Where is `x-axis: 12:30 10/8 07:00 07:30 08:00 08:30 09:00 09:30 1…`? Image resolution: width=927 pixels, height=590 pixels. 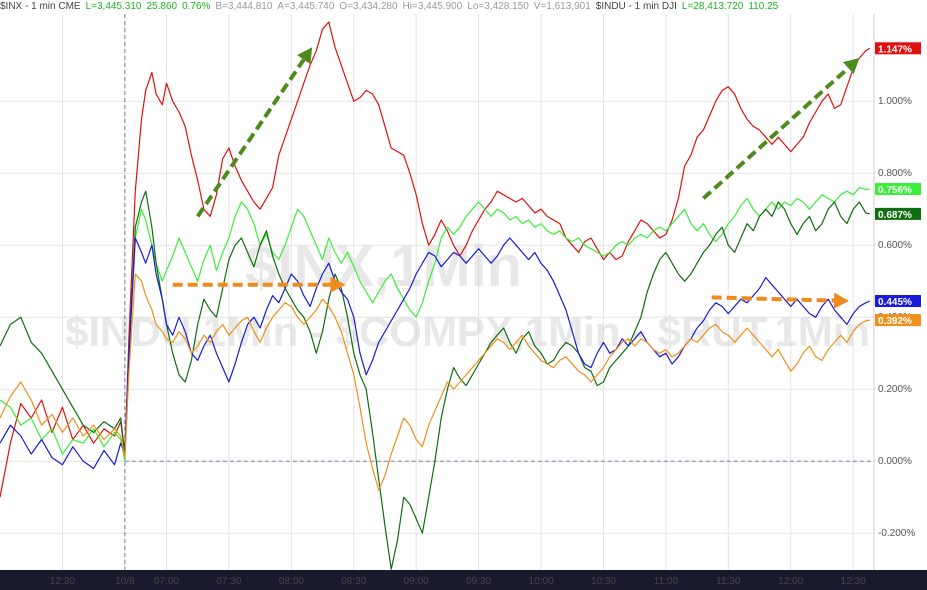 x-axis: 12:30 10/8 07:00 07:30 08:00 08:30 09:00 09:30 1… is located at coordinates (458, 581).